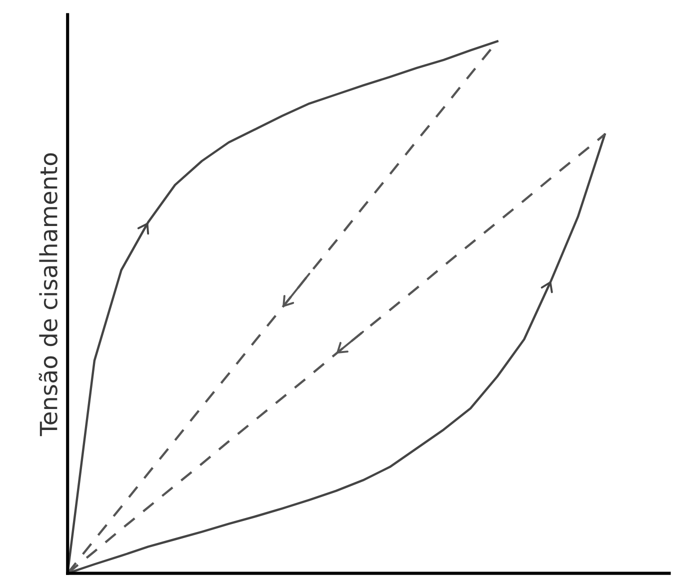 Image resolution: width=676 pixels, height=588 pixels. What do you see at coordinates (48, 294) in the screenshot?
I see `y-axis-title: Tensão de cisalhamento` at bounding box center [48, 294].